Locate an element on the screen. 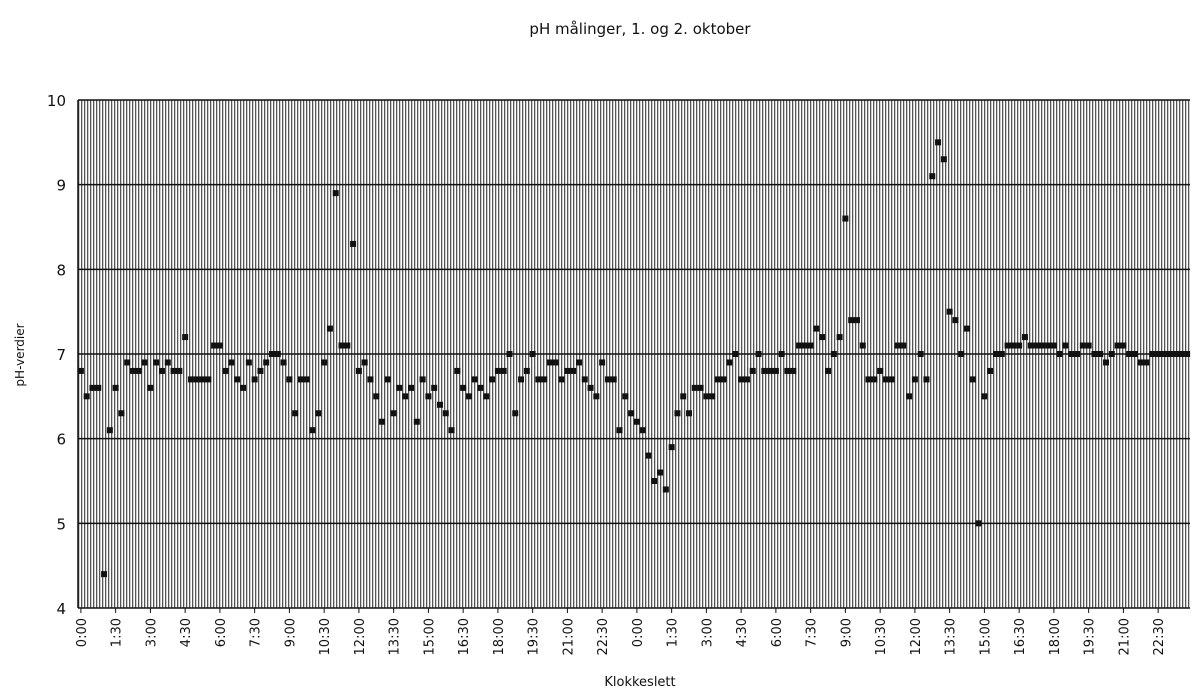 Image resolution: width=1194 pixels, height=693 pixels. x-tick-label: 19:30 is located at coordinates (1090, 636).